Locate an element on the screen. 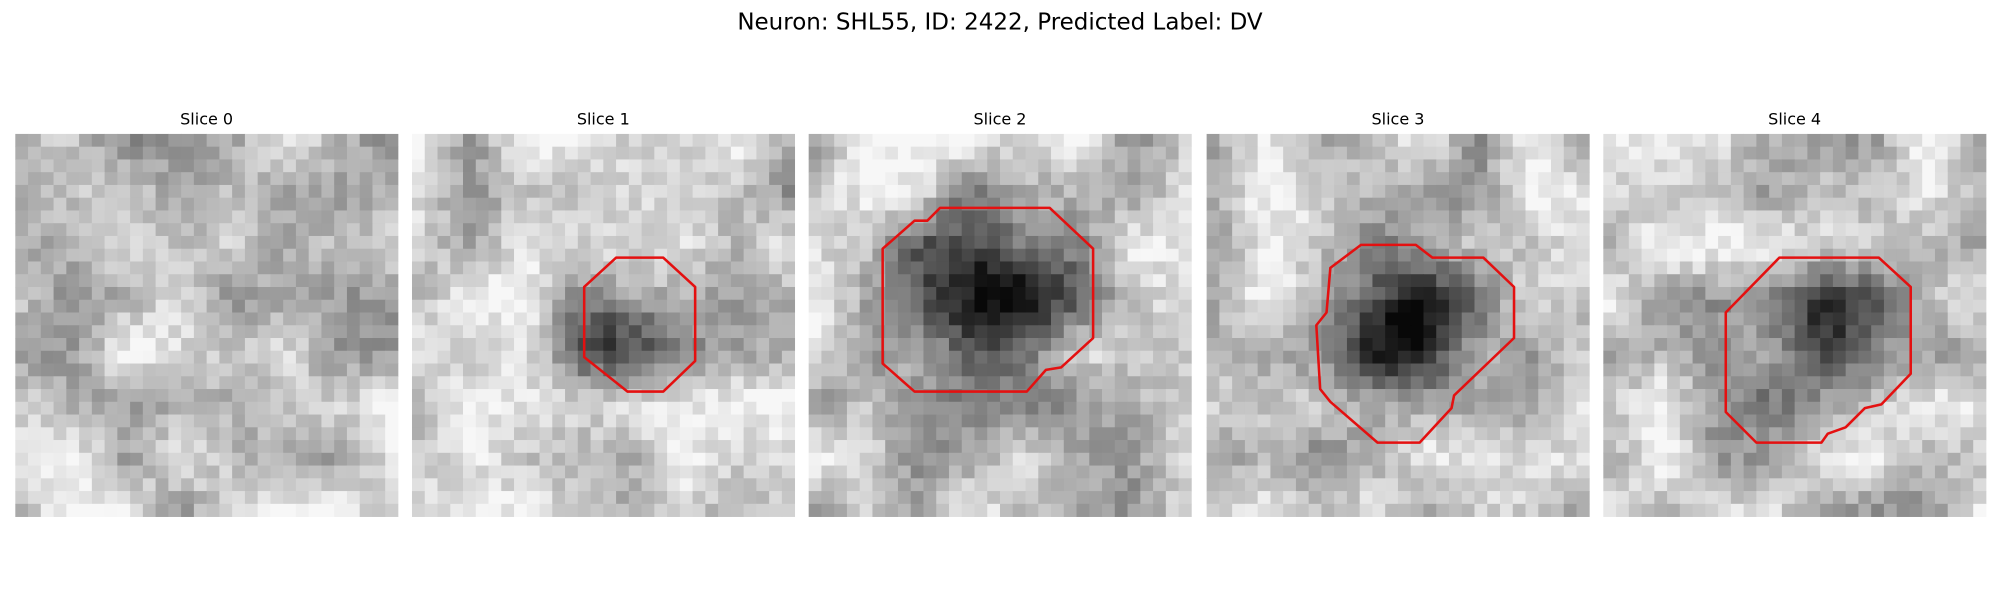  panel-title: Slice 1 is located at coordinates (603, 119).